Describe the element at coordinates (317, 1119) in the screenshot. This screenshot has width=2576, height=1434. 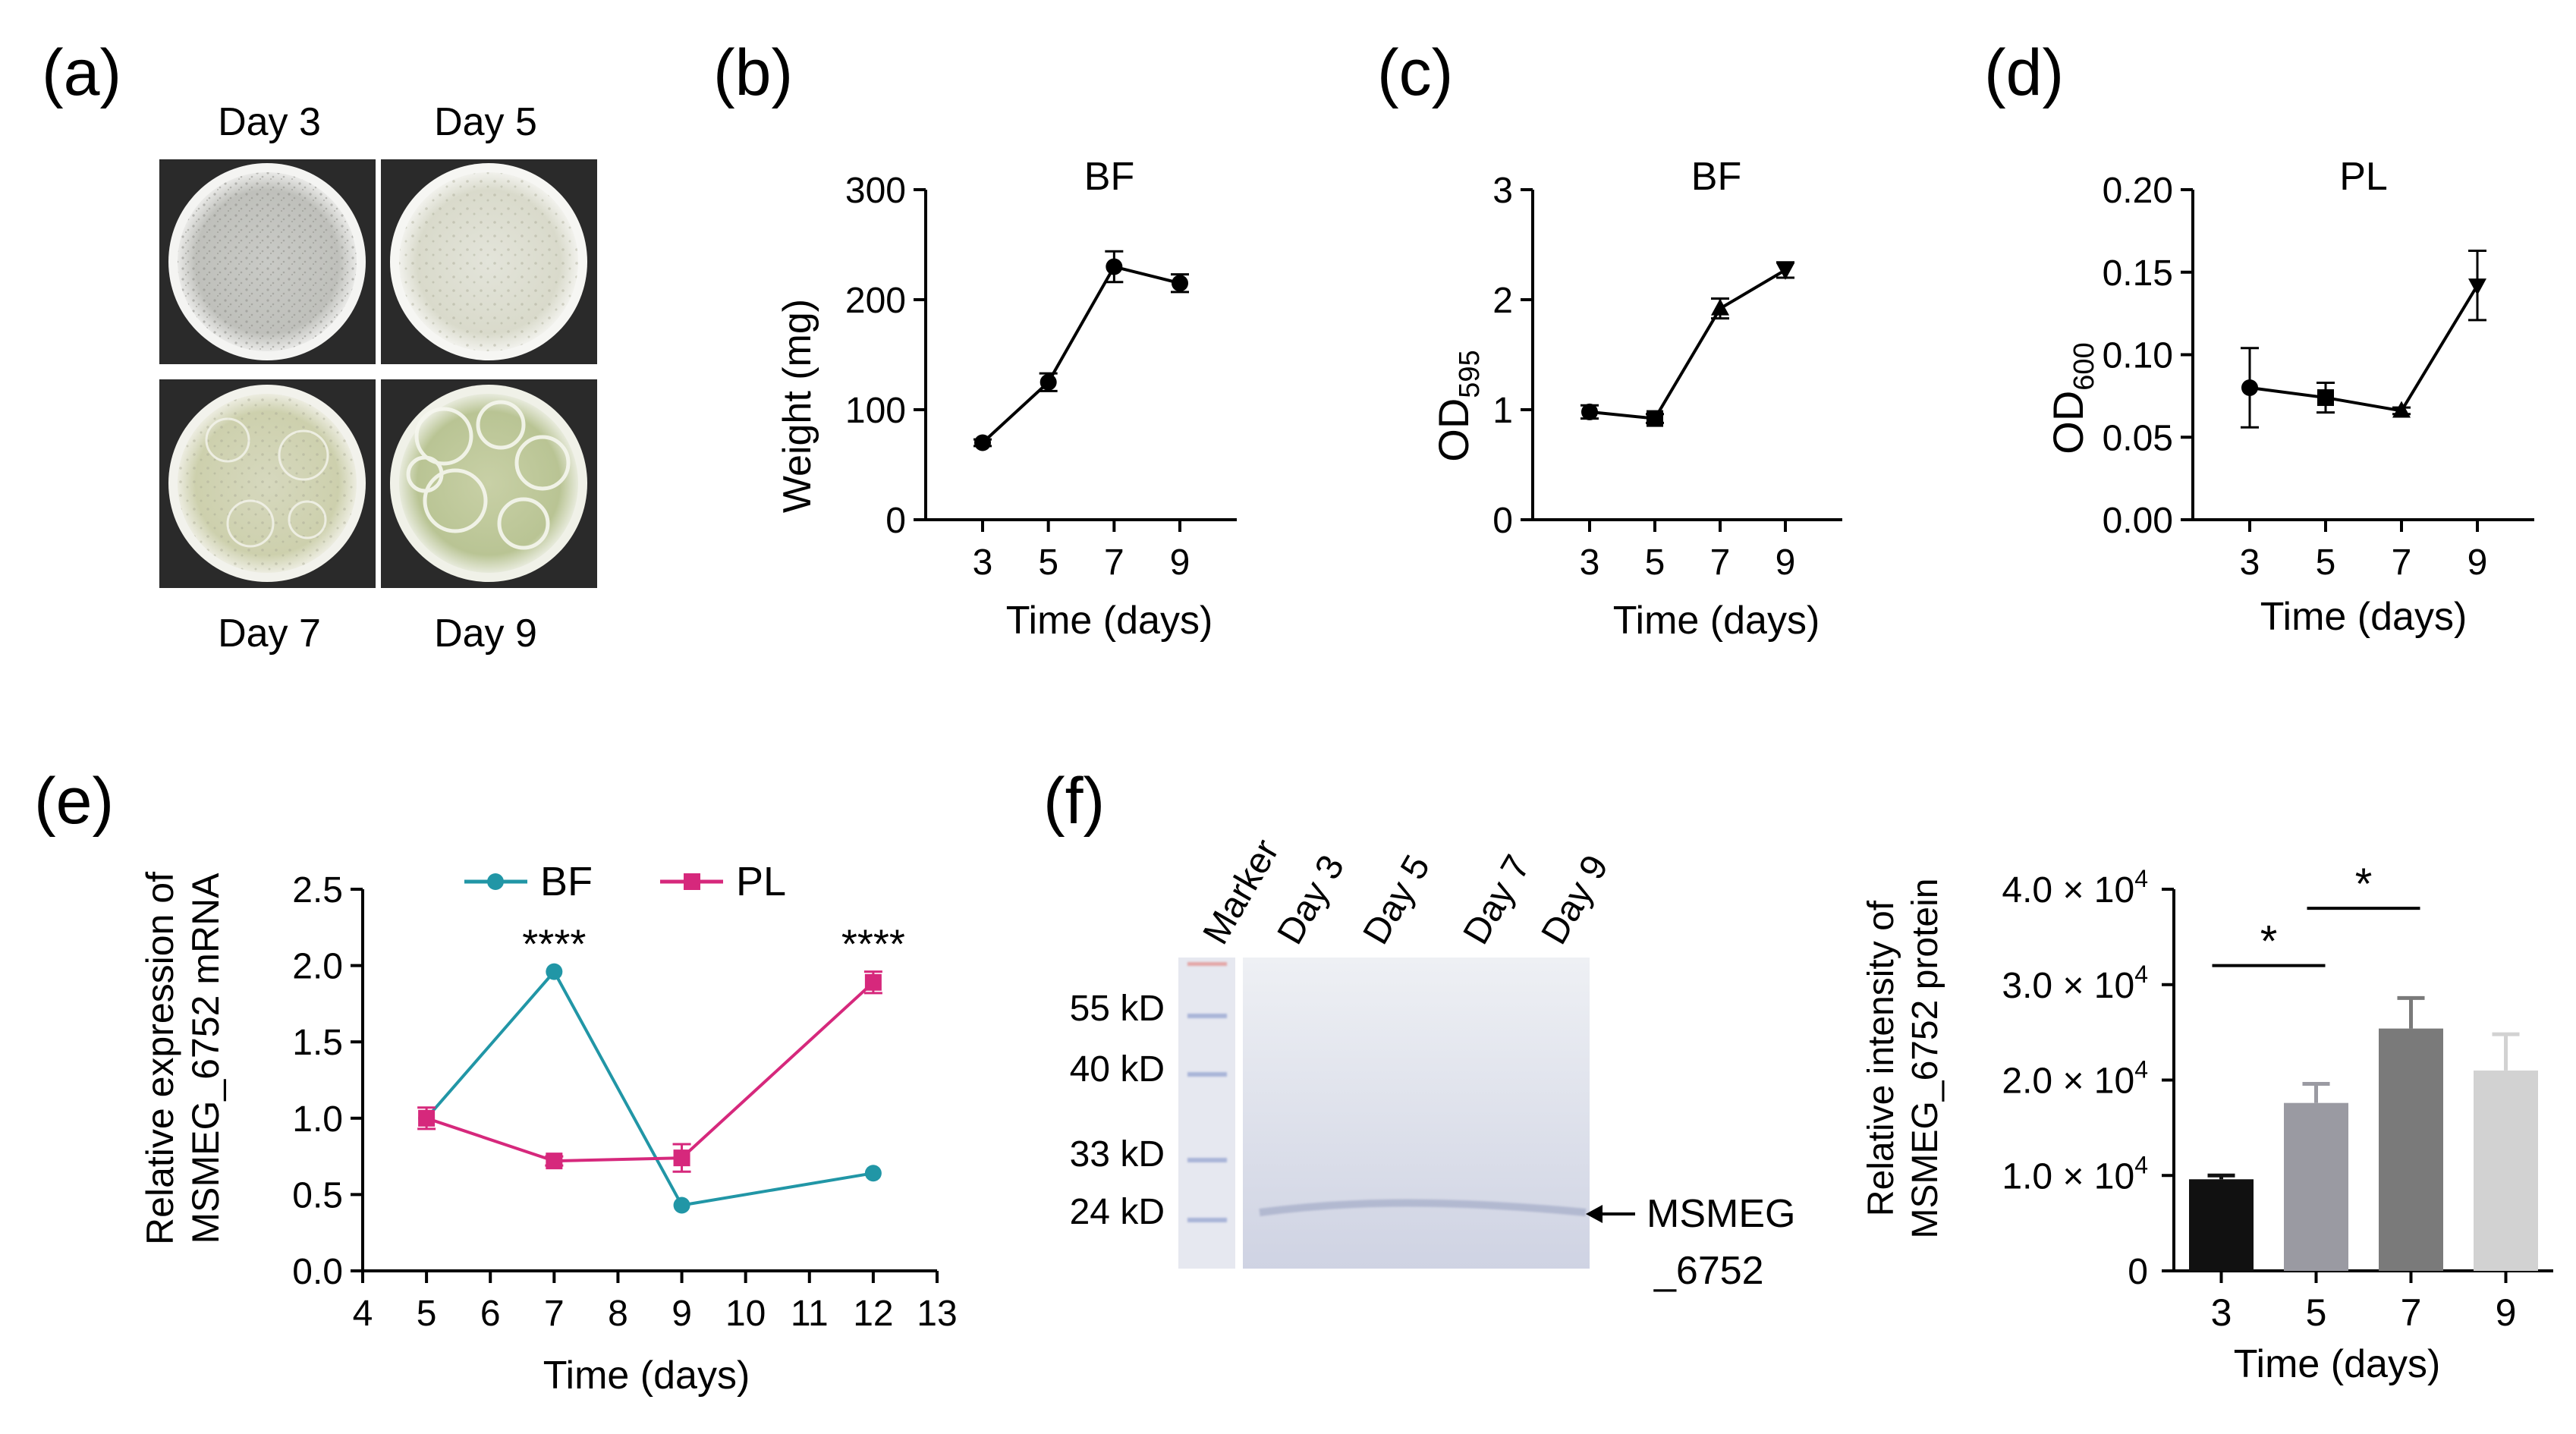
I see `y-tick-label: 1.0` at that location.